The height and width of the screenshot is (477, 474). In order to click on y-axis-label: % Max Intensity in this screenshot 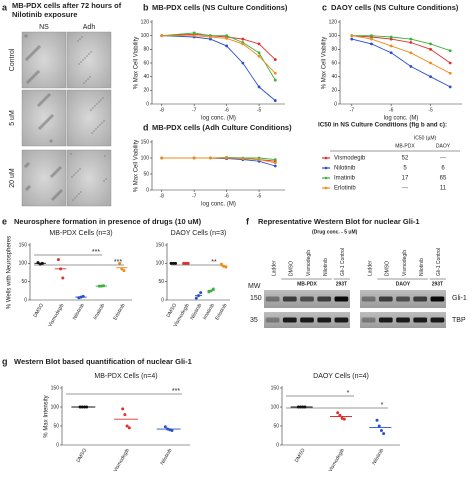, I will do `click(47, 416)`.